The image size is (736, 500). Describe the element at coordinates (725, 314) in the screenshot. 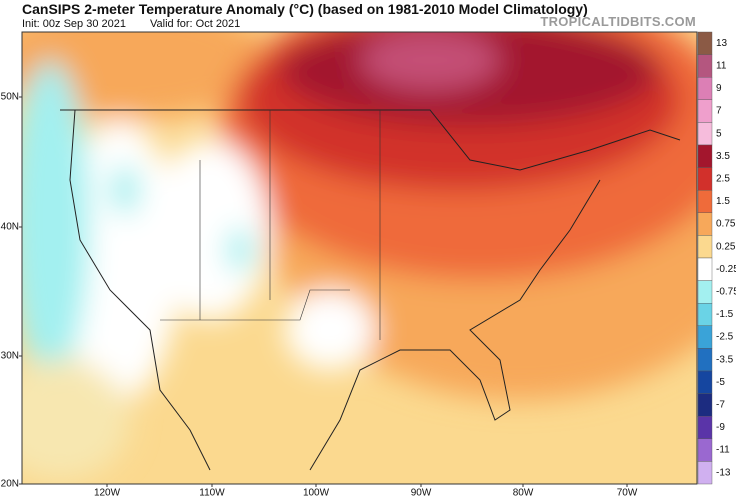

I see `colorbar-label: -1.5` at that location.